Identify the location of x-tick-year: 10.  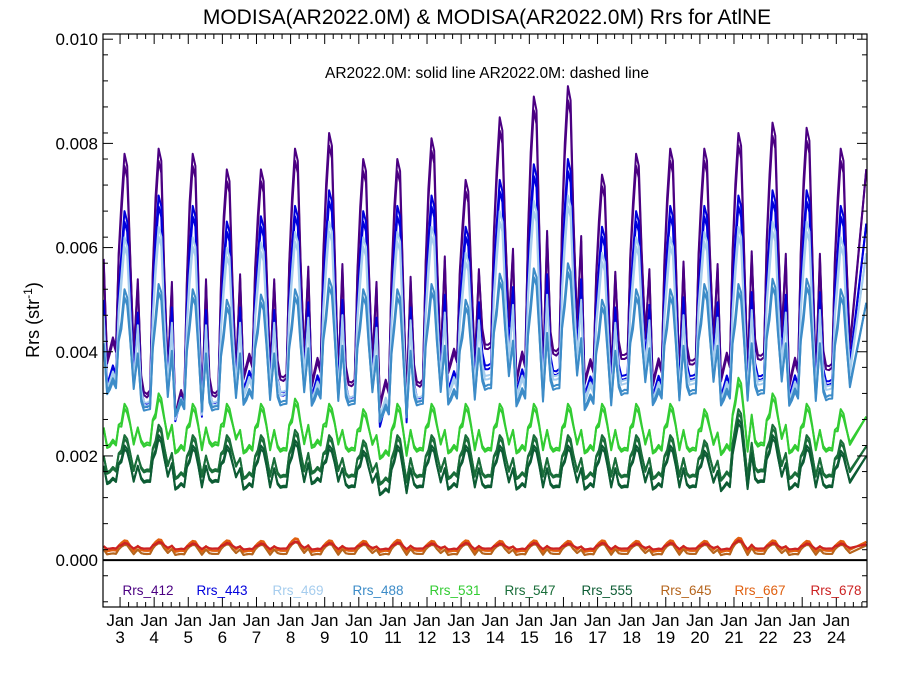
(358, 637).